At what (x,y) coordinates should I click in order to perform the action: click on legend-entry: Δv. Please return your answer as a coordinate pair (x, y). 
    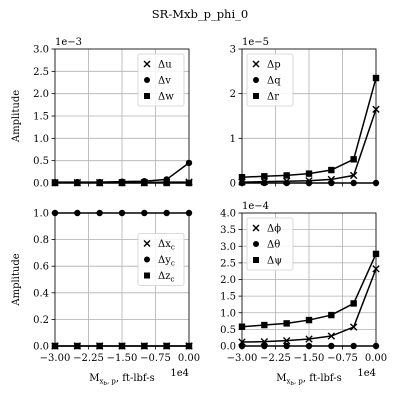
    Looking at the image, I should click on (157, 81).